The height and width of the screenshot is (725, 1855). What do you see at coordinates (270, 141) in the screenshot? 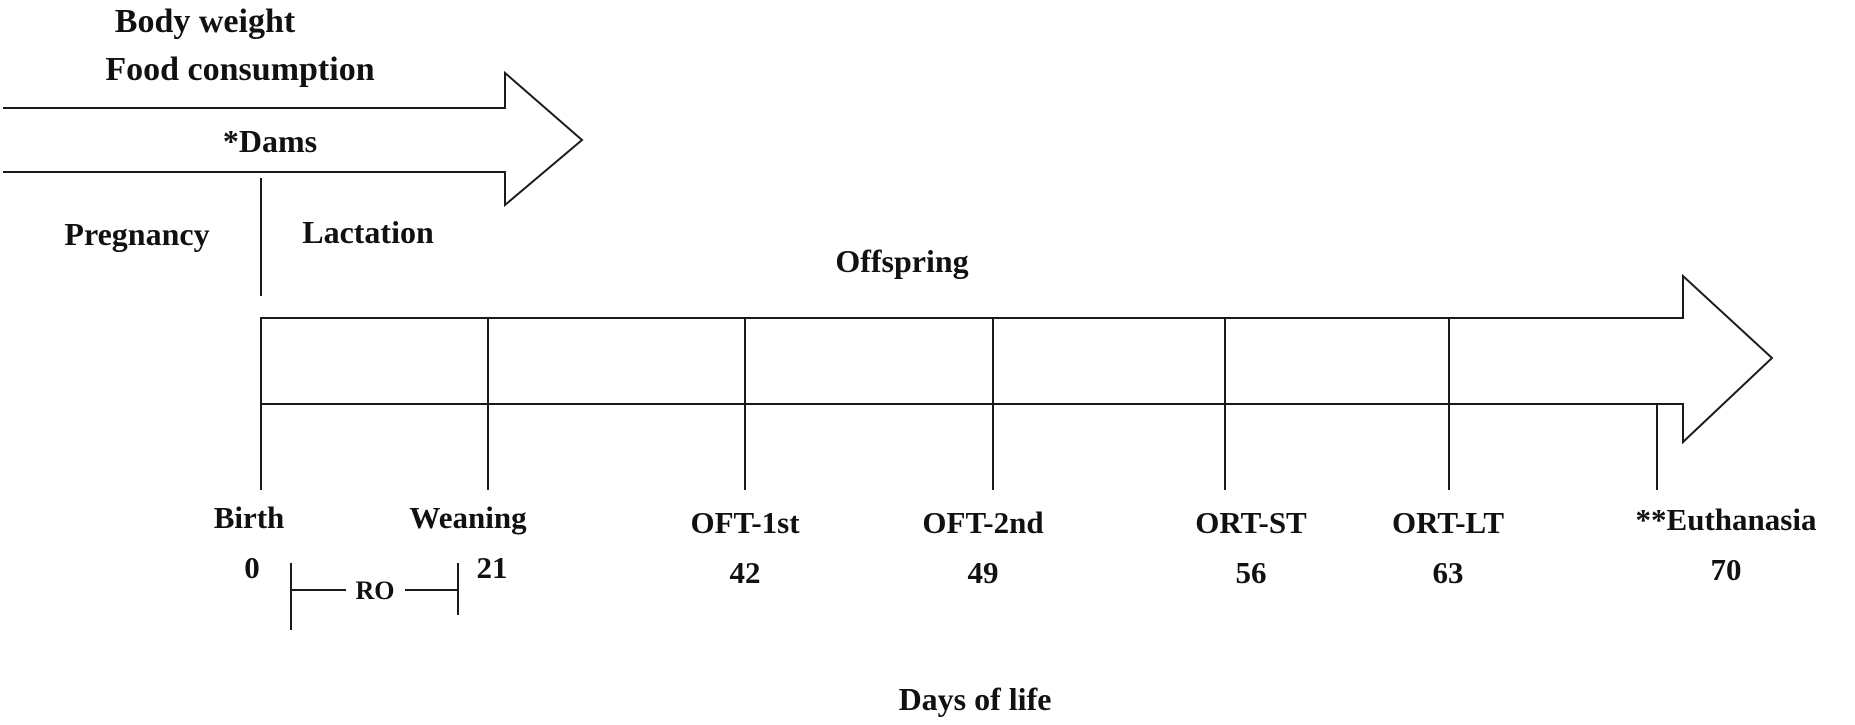
I see `dams-arrow-label: *Dams` at bounding box center [270, 141].